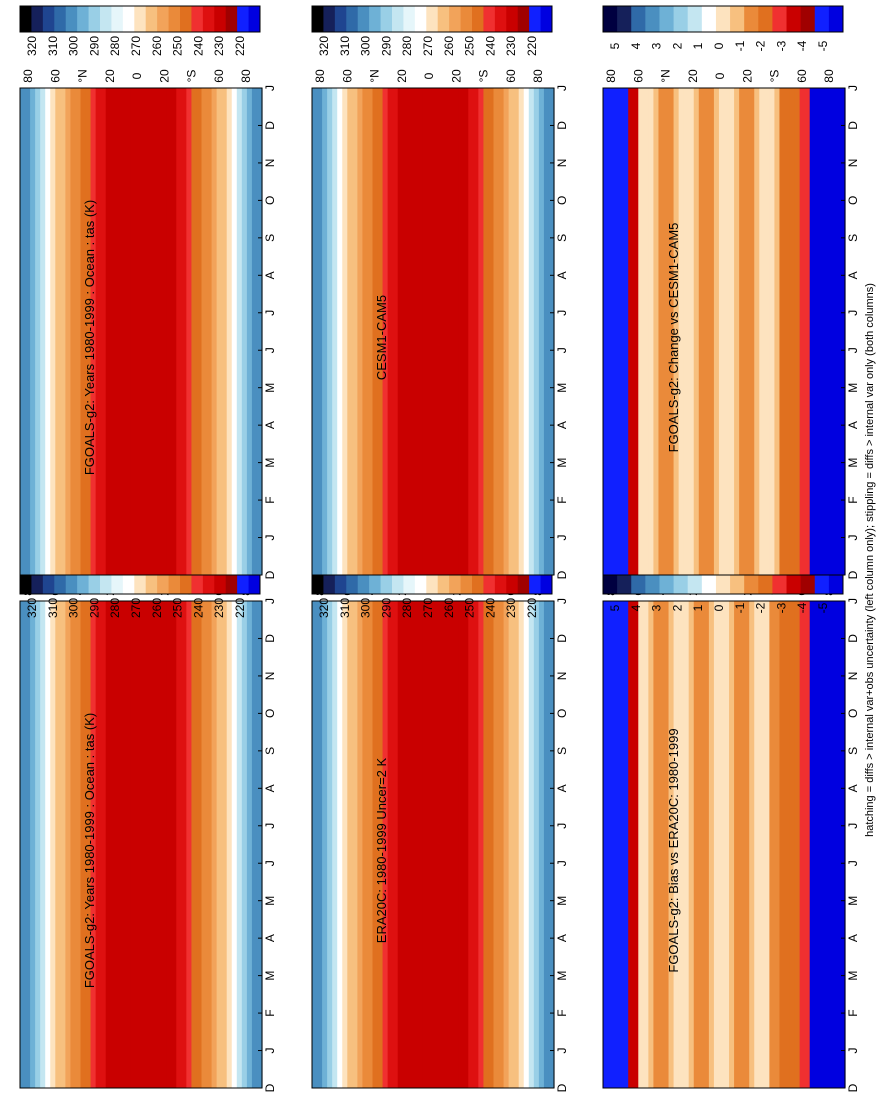  What do you see at coordinates (511, 46) in the screenshot?
I see `colorbar-label: 230` at bounding box center [511, 46].